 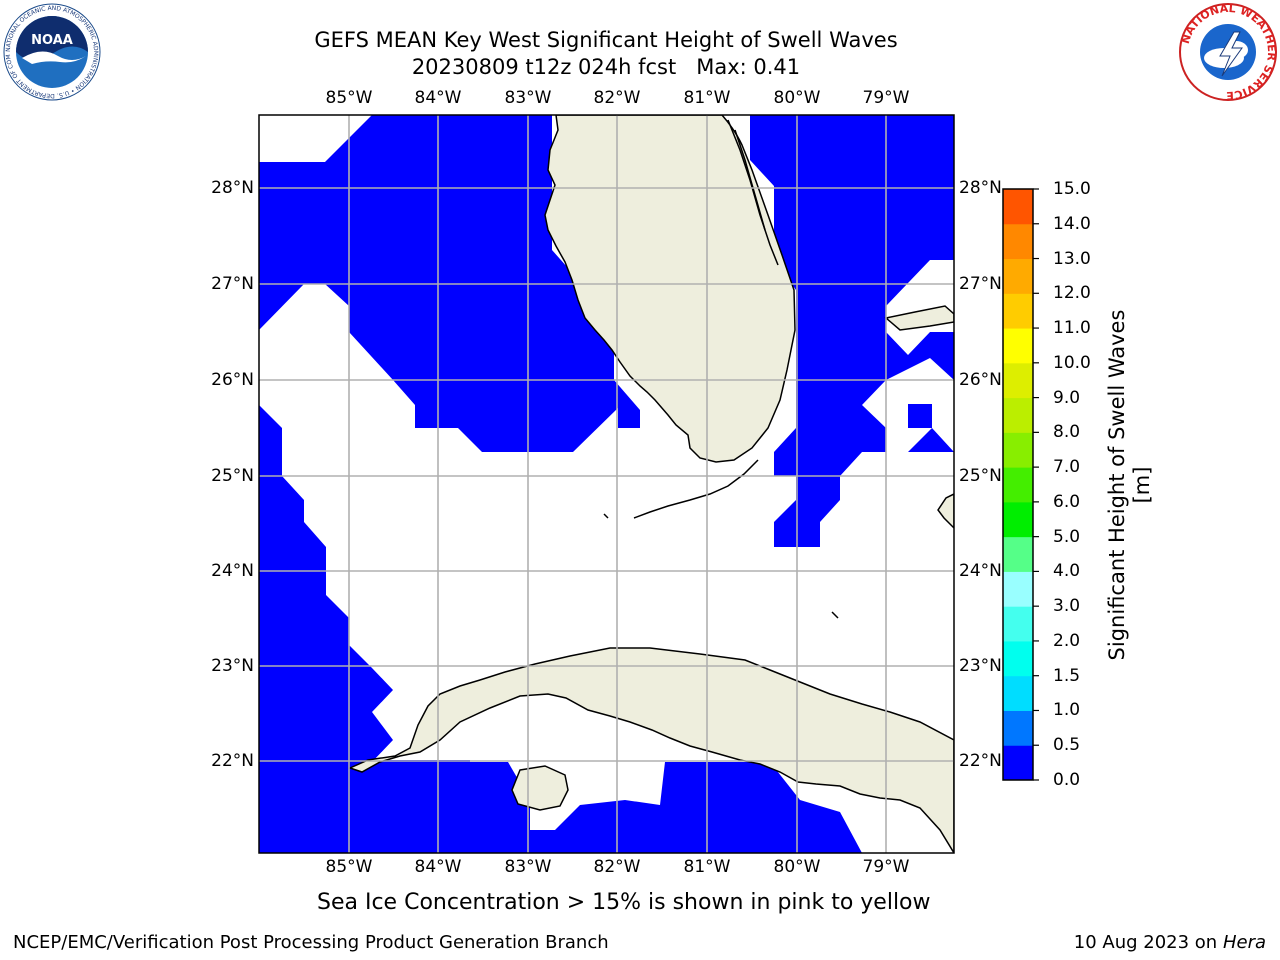 I want to click on footer-date: 10 Aug 2023 on Hera, so click(x=1170, y=942).